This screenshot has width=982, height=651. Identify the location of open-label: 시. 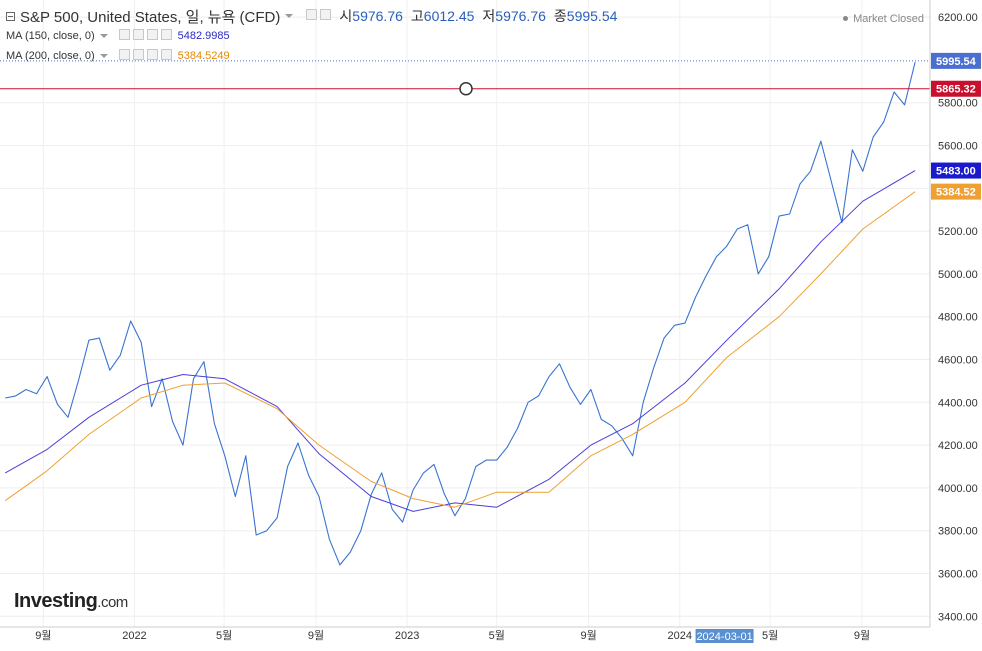
(346, 16).